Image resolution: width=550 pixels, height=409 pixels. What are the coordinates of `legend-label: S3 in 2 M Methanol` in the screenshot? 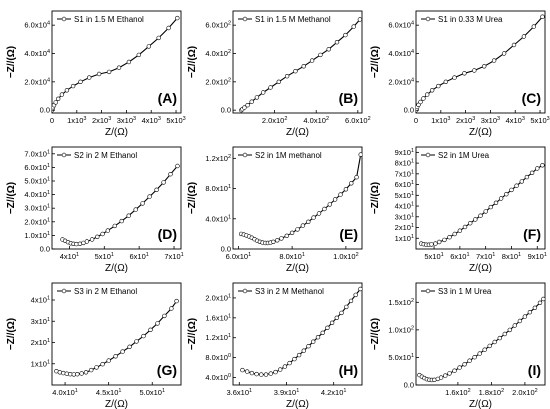 It's located at (289, 291).